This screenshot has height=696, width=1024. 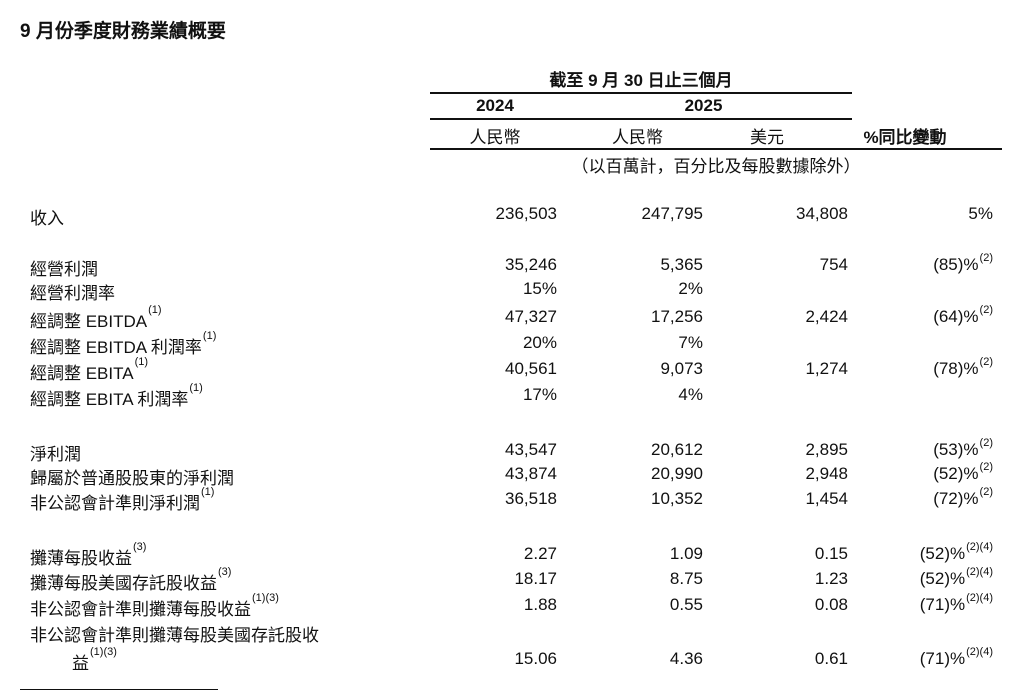 What do you see at coordinates (831, 578) in the screenshot?
I see `value-2025-usd: 1.23` at bounding box center [831, 578].